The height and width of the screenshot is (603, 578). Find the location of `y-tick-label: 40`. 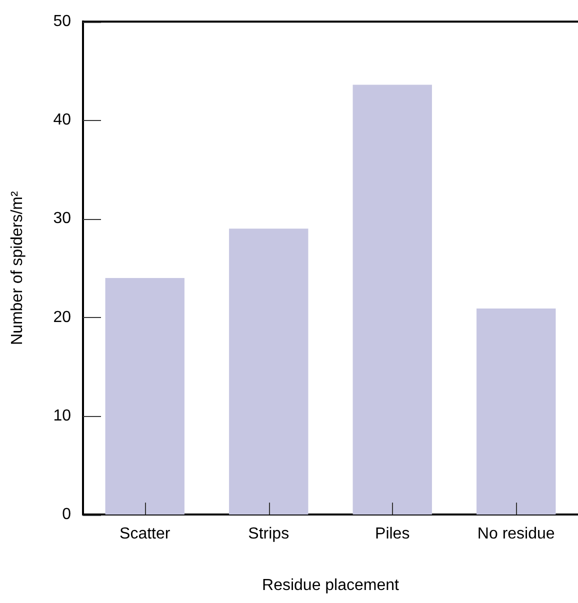

y-tick-label: 40 is located at coordinates (62, 120).